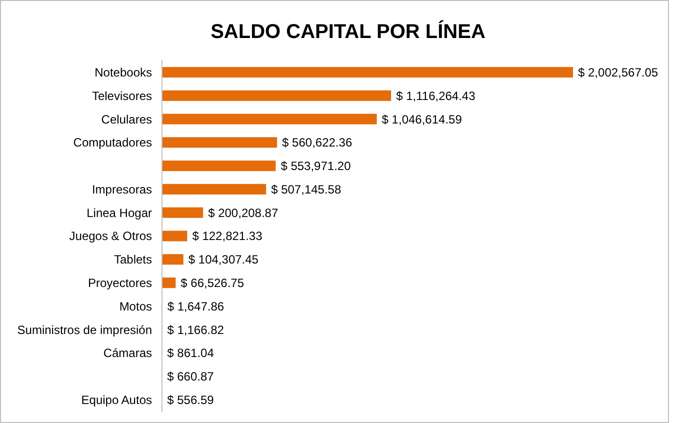 The width and height of the screenshot is (677, 423). Describe the element at coordinates (618, 72) in the screenshot. I see `data-label: $ 2,002,567.05` at that location.